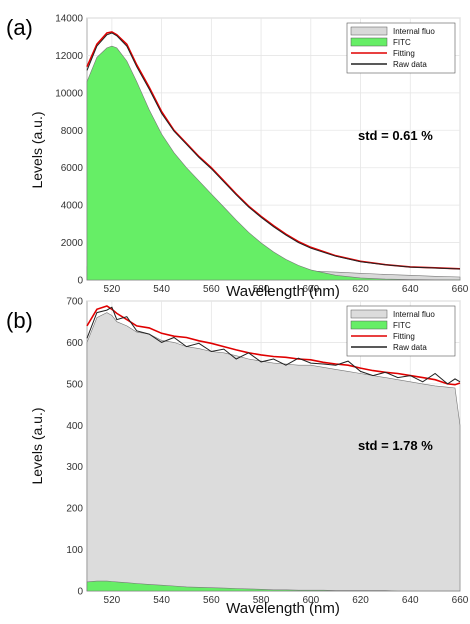 The image size is (470, 624). I want to click on panel-a-y-tick-label: 6000, so click(72, 168).